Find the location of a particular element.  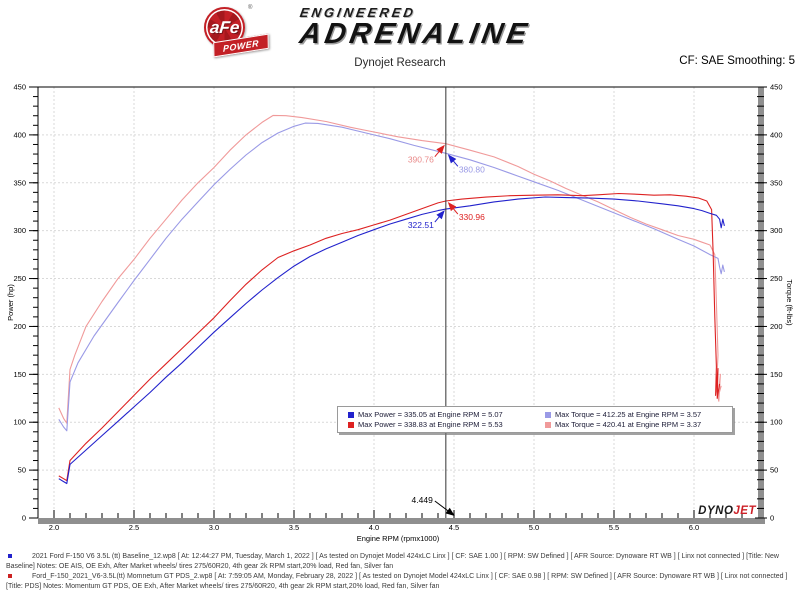

legend-entry: Max Torque = 412.25 at Engine RPM = 3.57 is located at coordinates (636, 414).